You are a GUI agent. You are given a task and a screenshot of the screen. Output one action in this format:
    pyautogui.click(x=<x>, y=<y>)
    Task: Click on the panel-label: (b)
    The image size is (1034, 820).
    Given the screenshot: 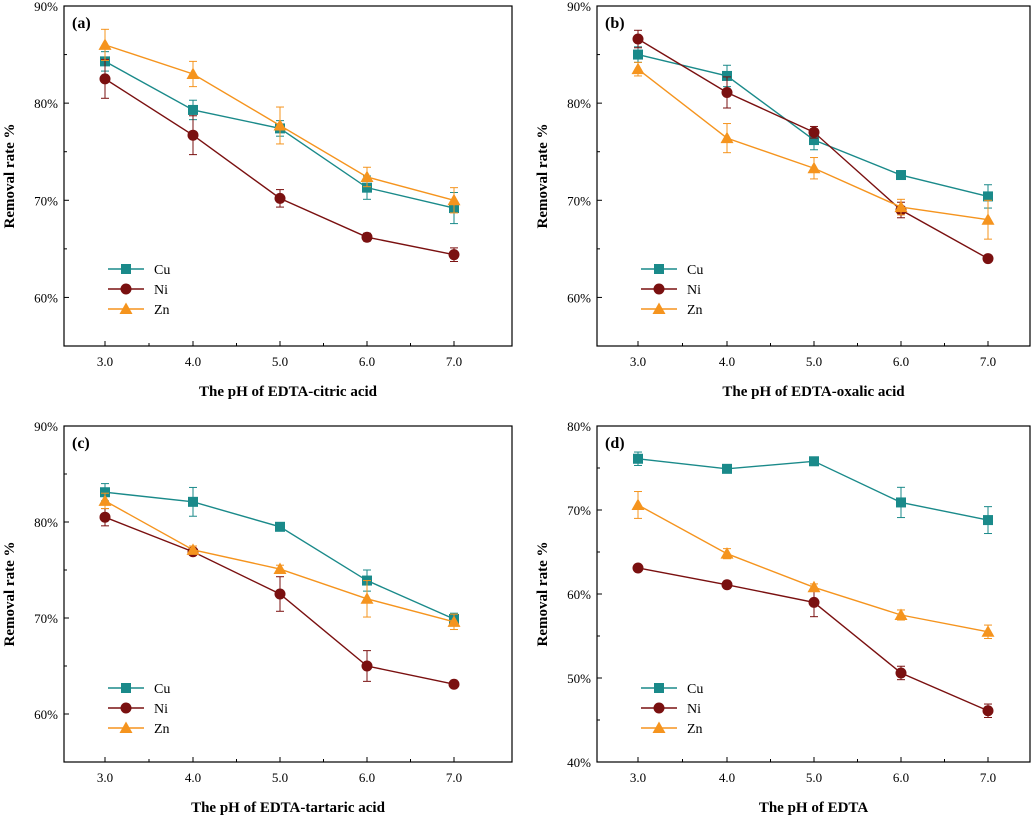 What is the action you would take?
    pyautogui.click(x=615, y=23)
    